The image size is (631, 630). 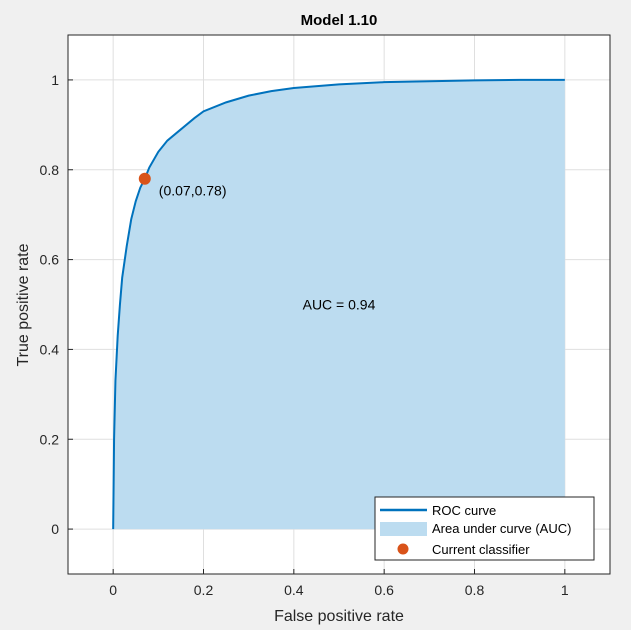 What do you see at coordinates (144, 178) in the screenshot?
I see `current-classifier-marker` at bounding box center [144, 178].